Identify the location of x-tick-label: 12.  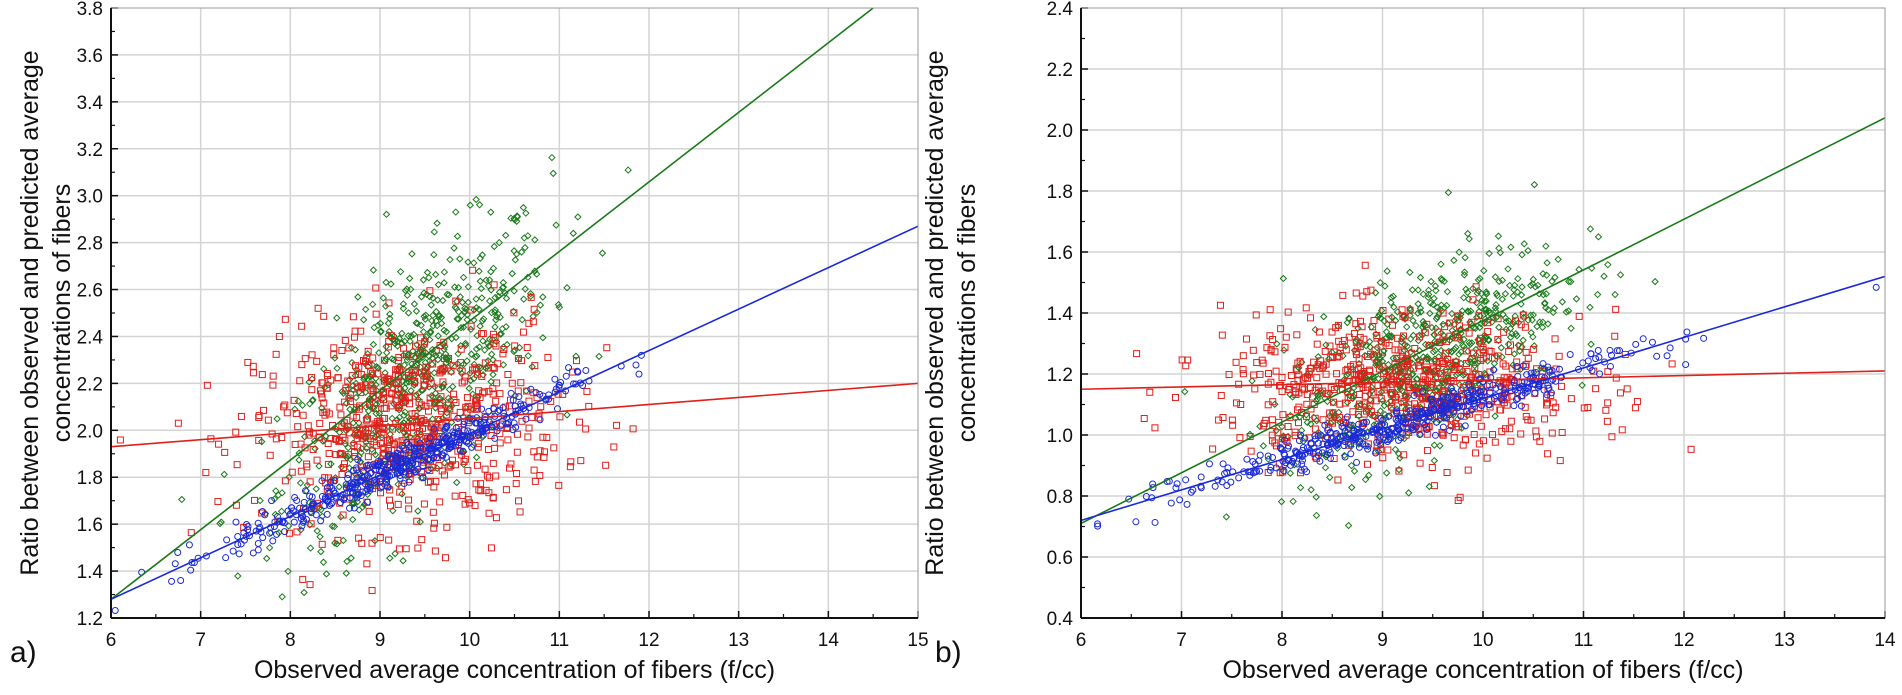
(648, 640).